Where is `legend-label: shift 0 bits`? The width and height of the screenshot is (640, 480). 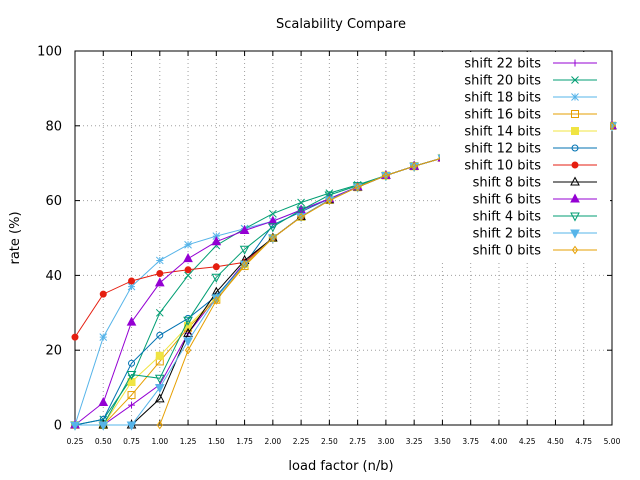
legend-label: shift 0 bits is located at coordinates (507, 251).